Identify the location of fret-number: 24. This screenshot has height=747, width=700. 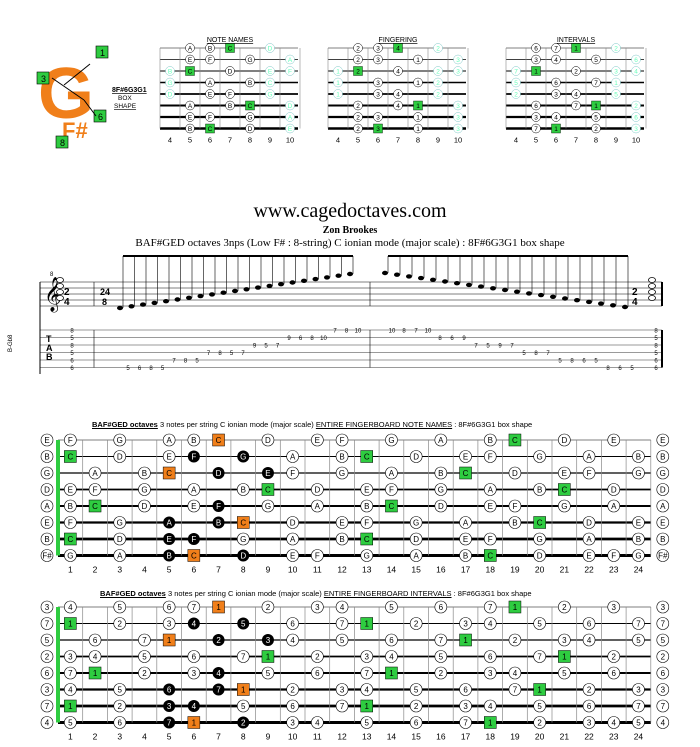
(639, 737).